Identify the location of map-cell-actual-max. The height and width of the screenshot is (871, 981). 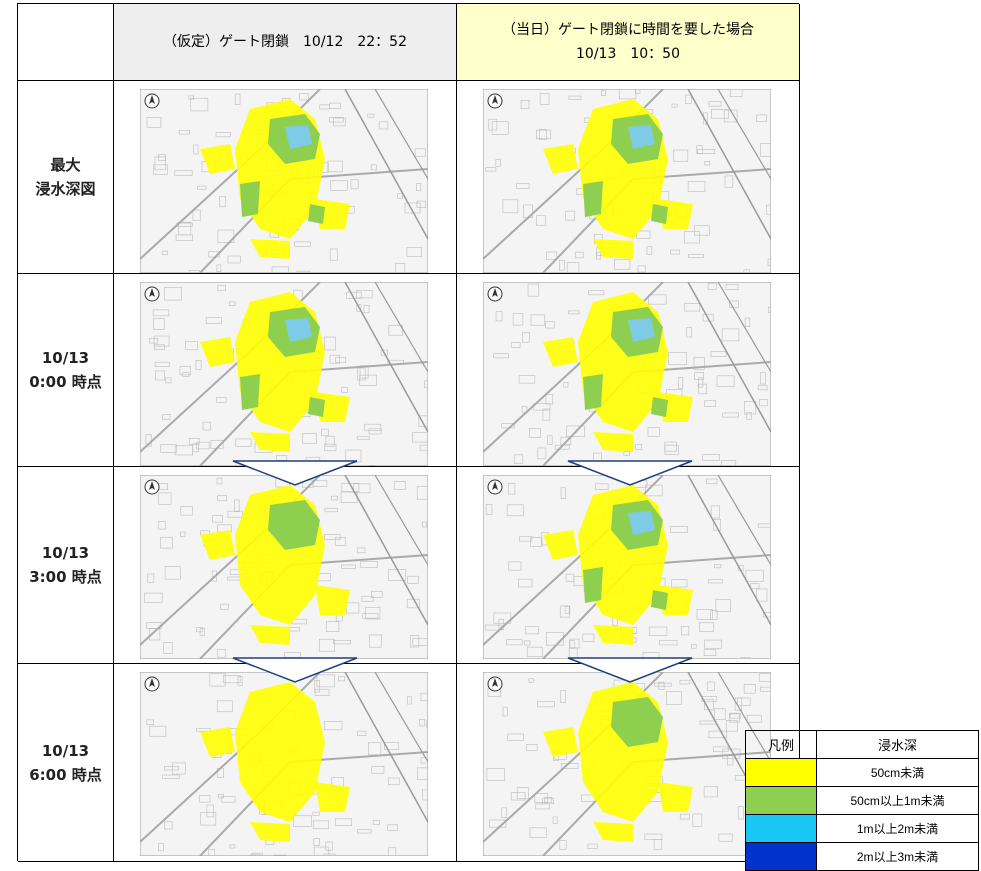
(628, 177).